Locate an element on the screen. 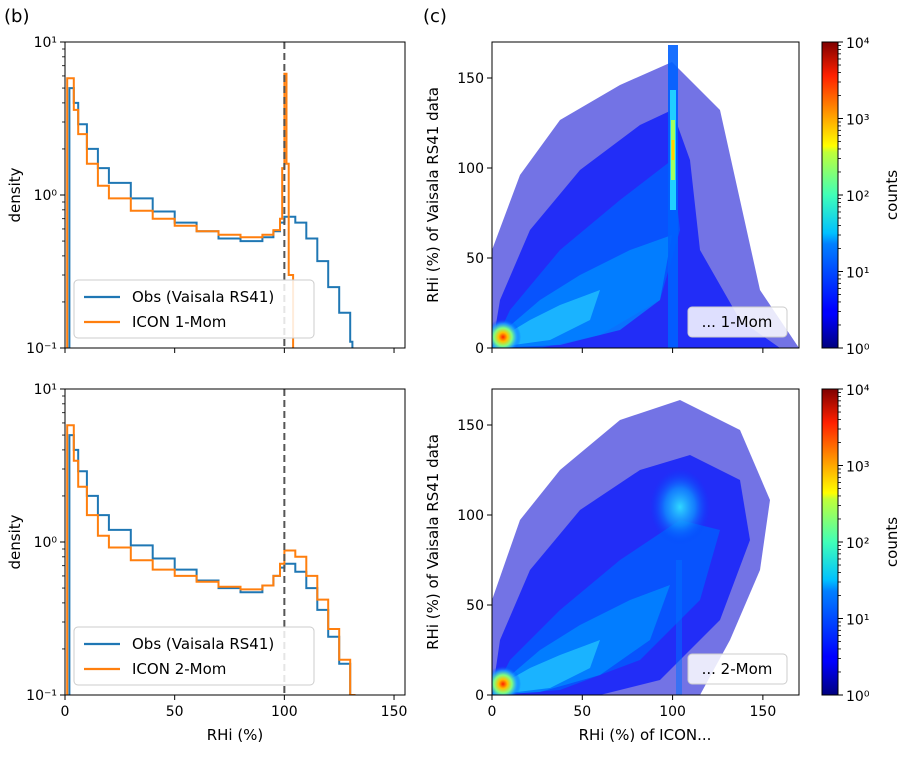 The image size is (907, 763). heatmap-top-density is located at coordinates (645, 196).